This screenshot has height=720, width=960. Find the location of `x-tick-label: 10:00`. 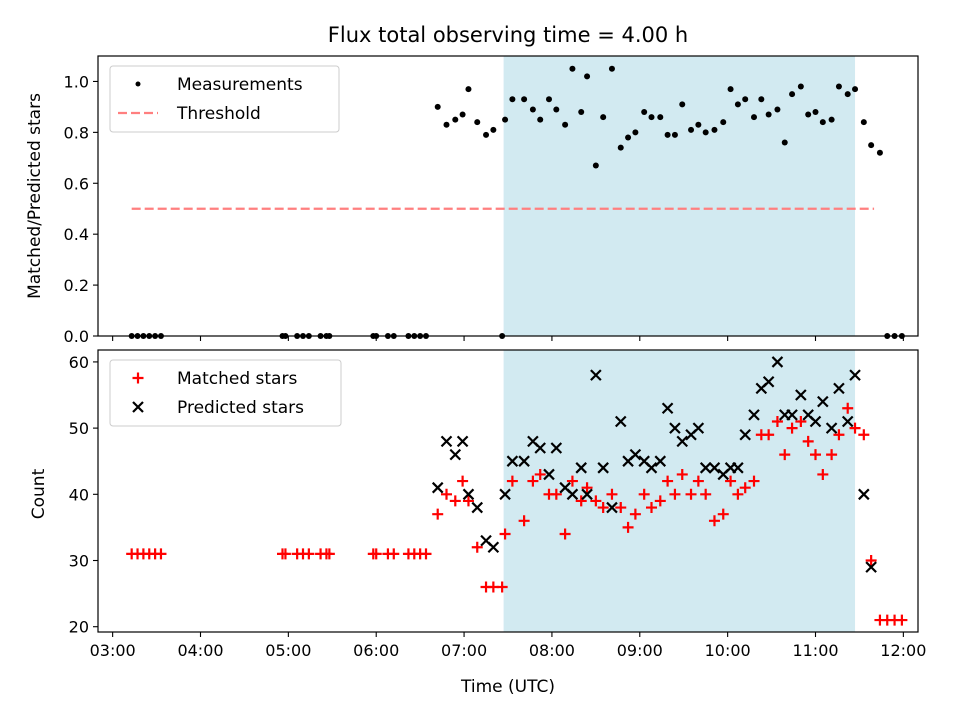

x-tick-label: 10:00 is located at coordinates (728, 650).